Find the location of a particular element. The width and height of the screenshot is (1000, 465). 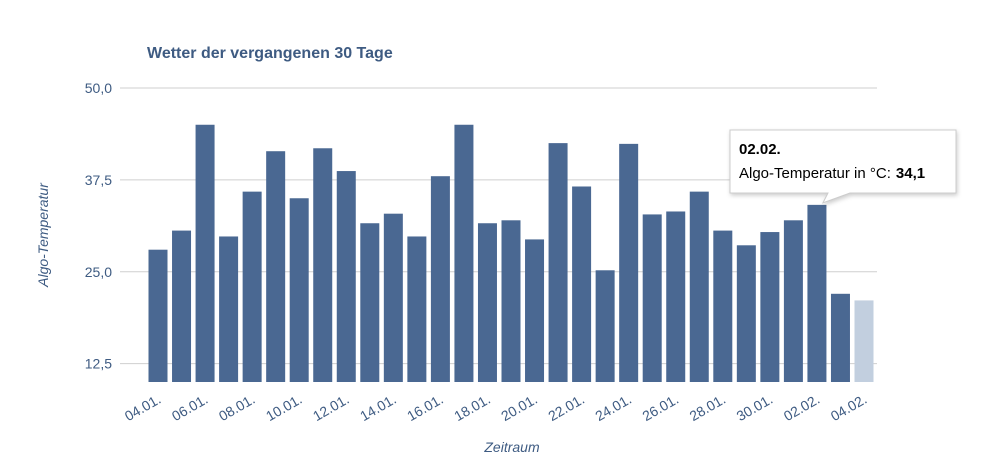

tooltip-value: 34,1 is located at coordinates (910, 173).